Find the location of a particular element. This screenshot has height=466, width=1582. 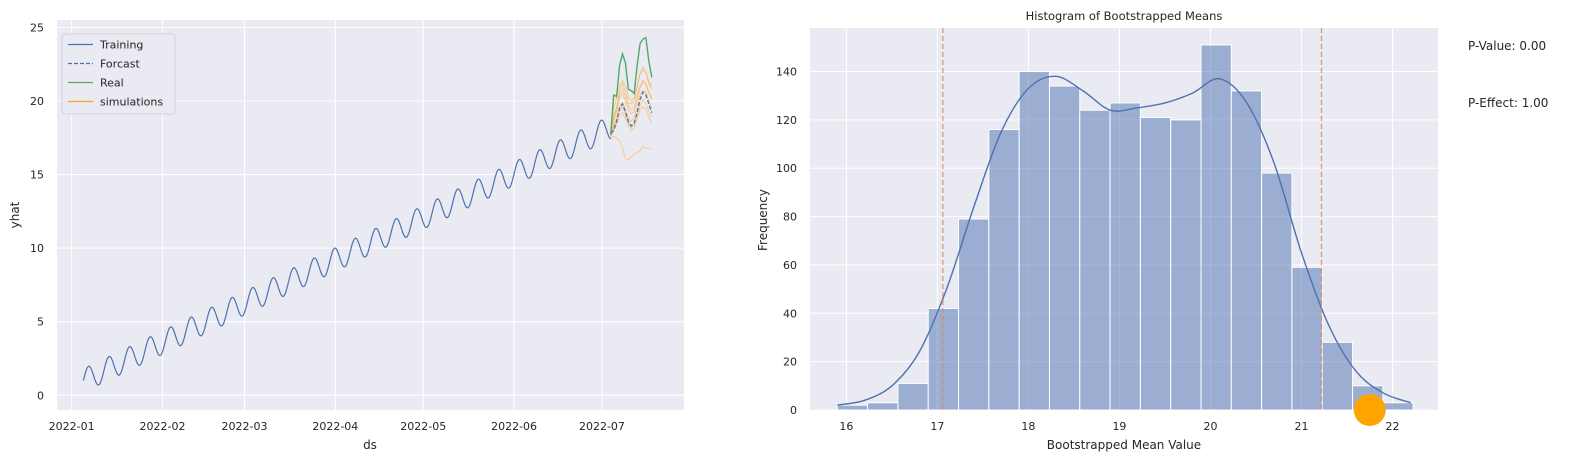

histogram-y-tick-label: 80 is located at coordinates (790, 217).